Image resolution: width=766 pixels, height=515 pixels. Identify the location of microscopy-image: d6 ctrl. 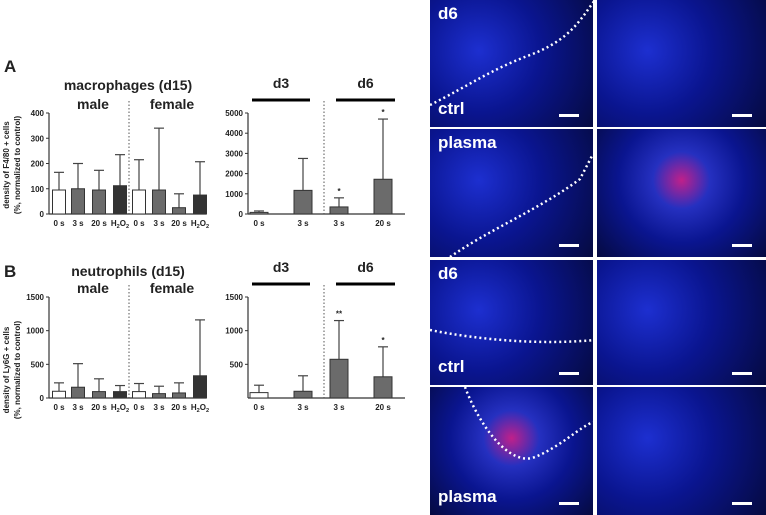
(511, 322).